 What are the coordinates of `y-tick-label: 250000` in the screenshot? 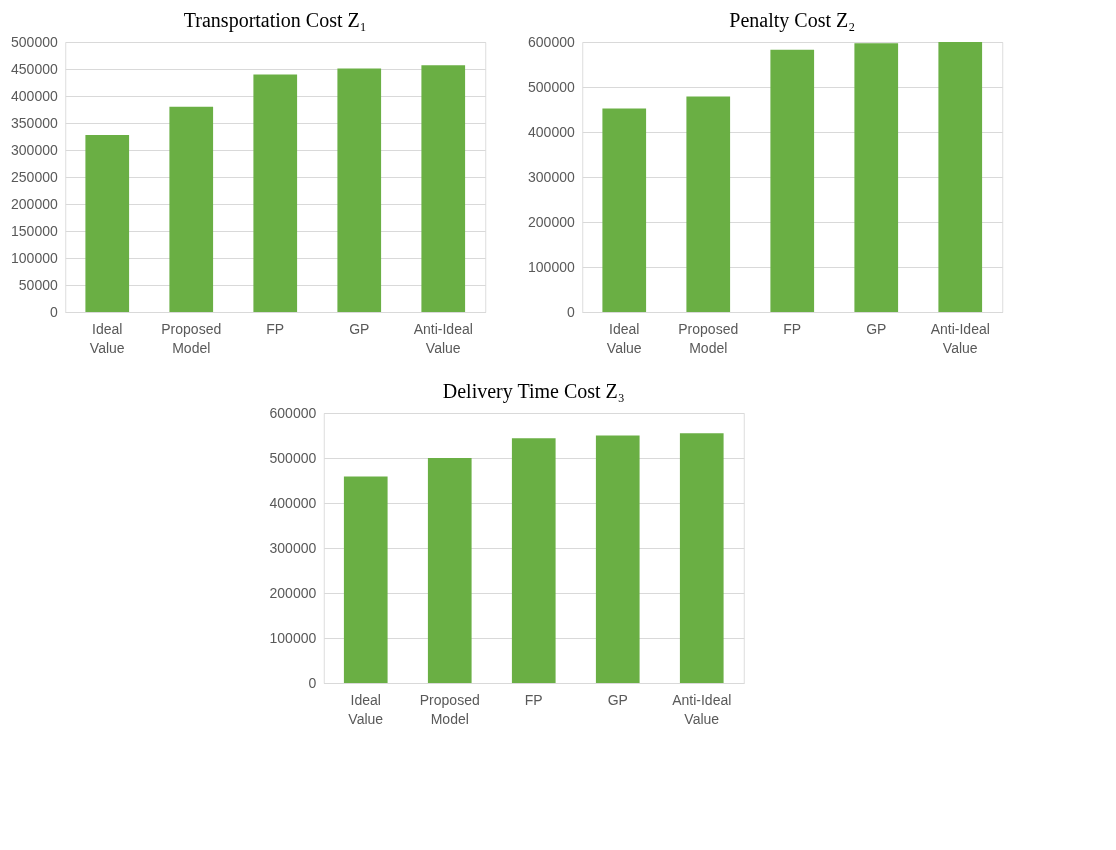 It's located at (34, 176).